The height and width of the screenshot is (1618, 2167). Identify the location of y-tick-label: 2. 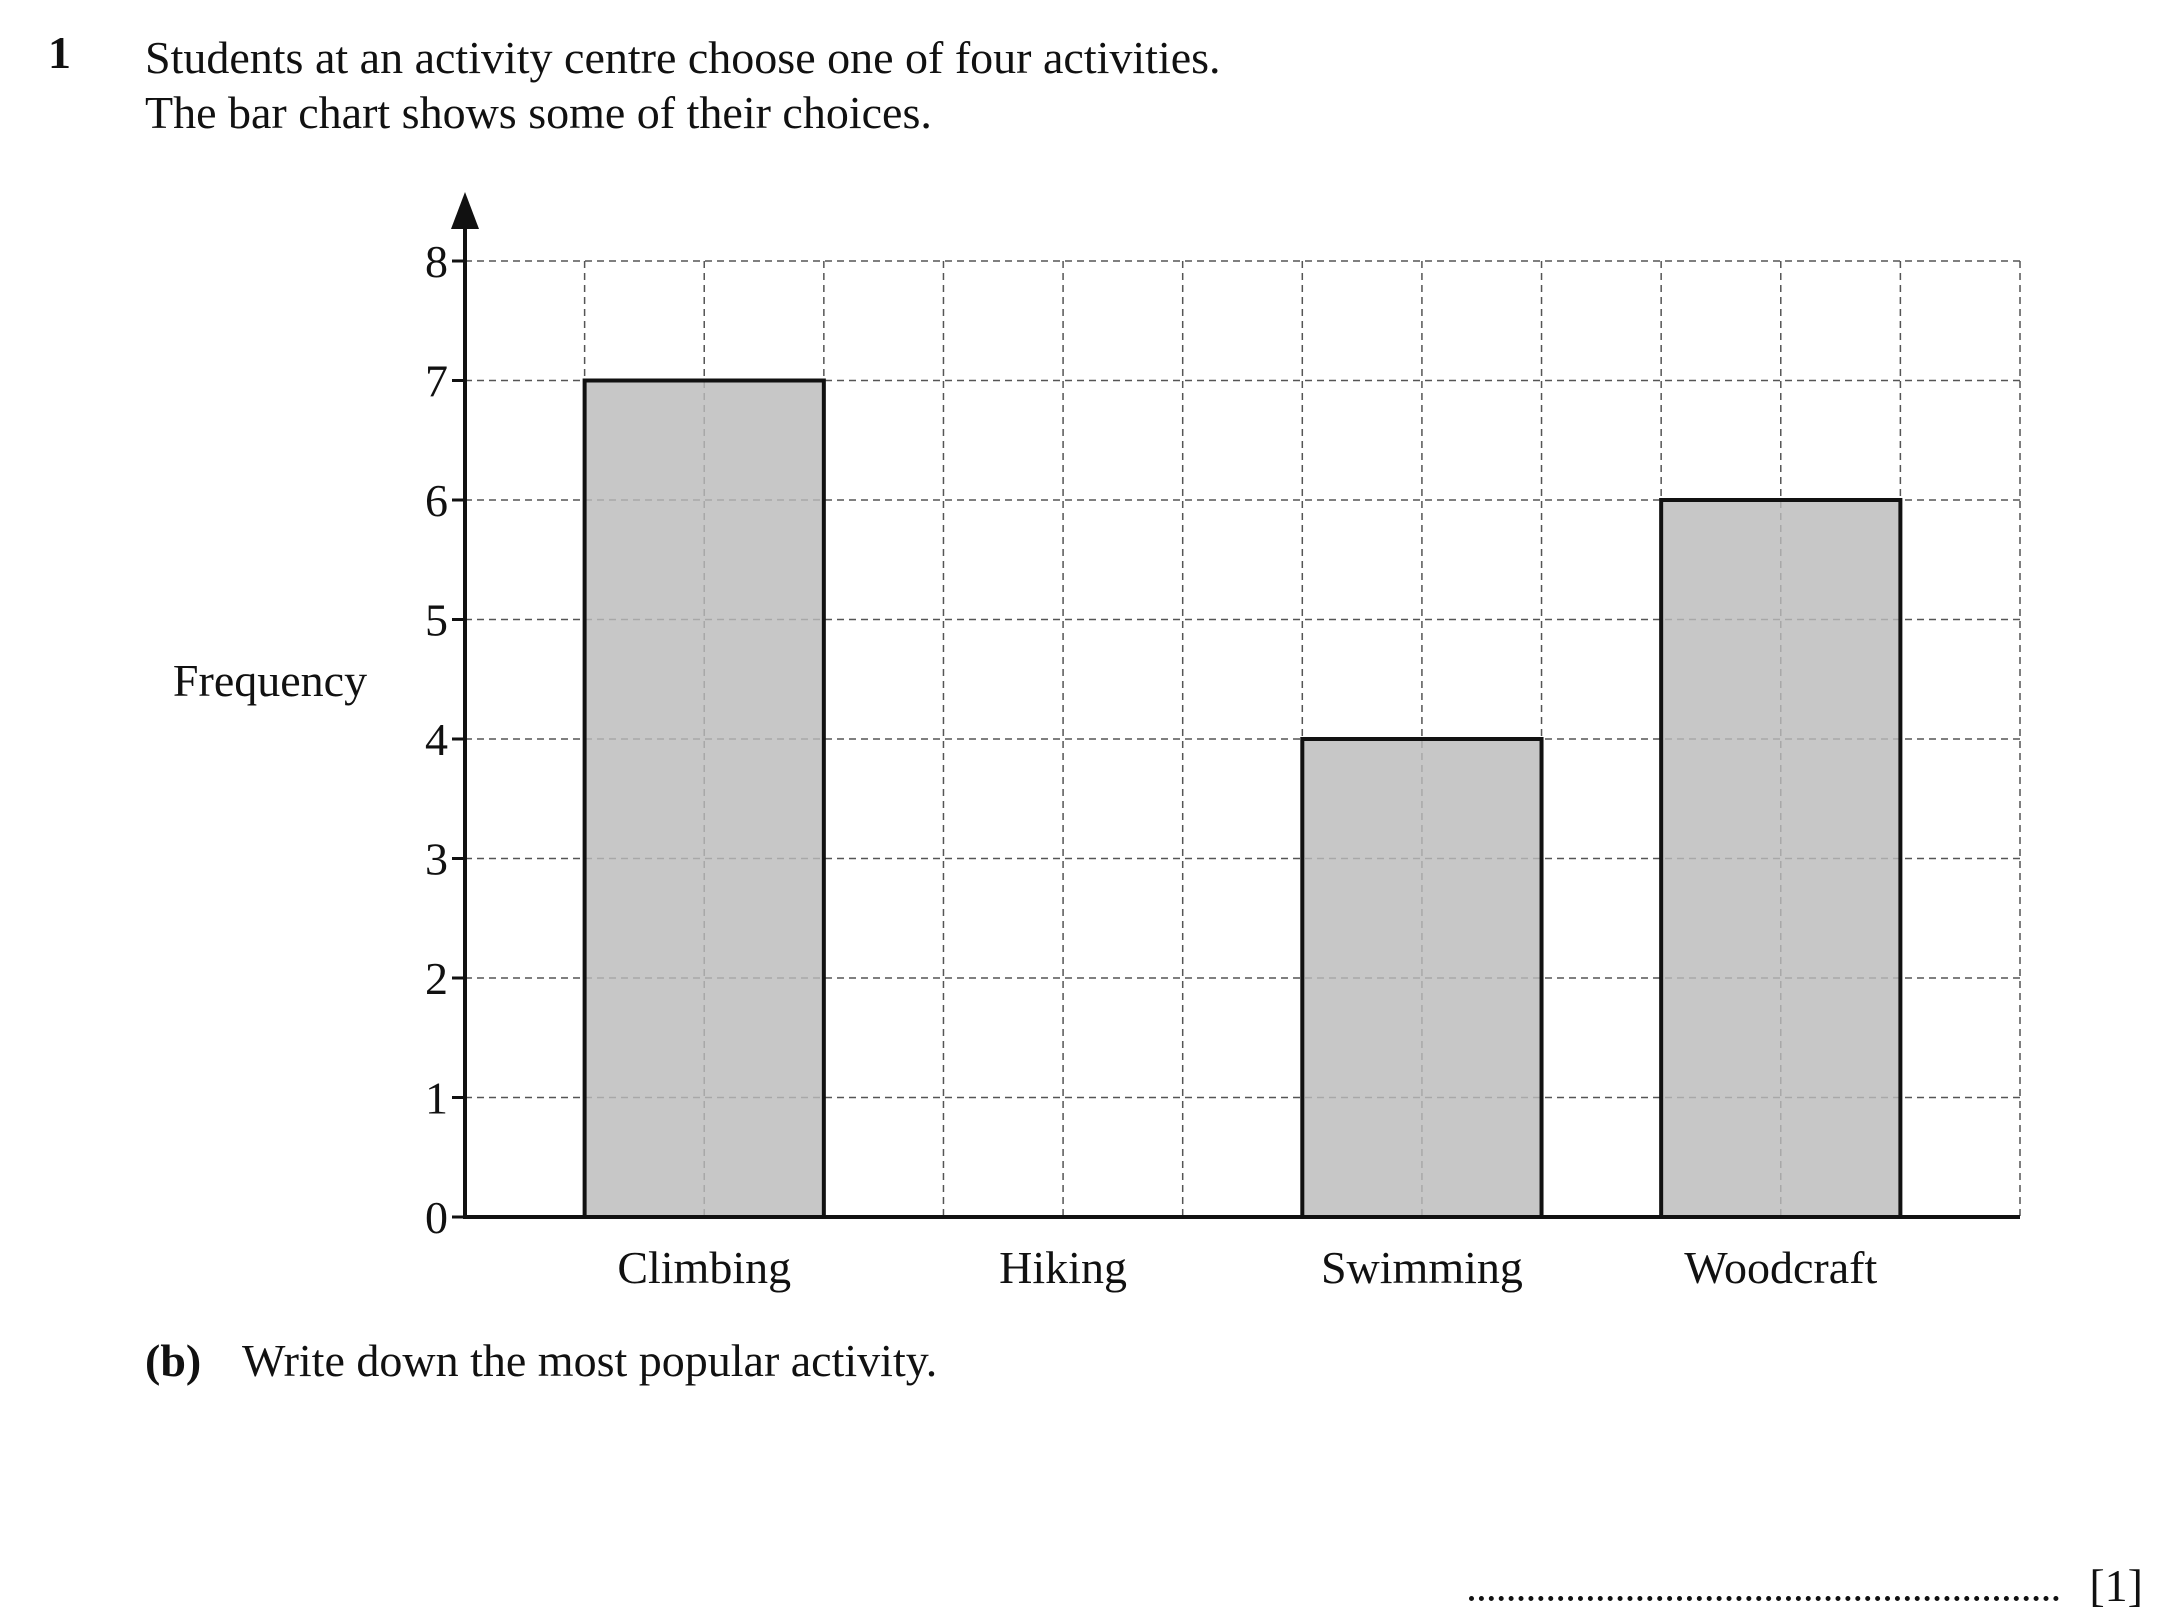
(436, 978).